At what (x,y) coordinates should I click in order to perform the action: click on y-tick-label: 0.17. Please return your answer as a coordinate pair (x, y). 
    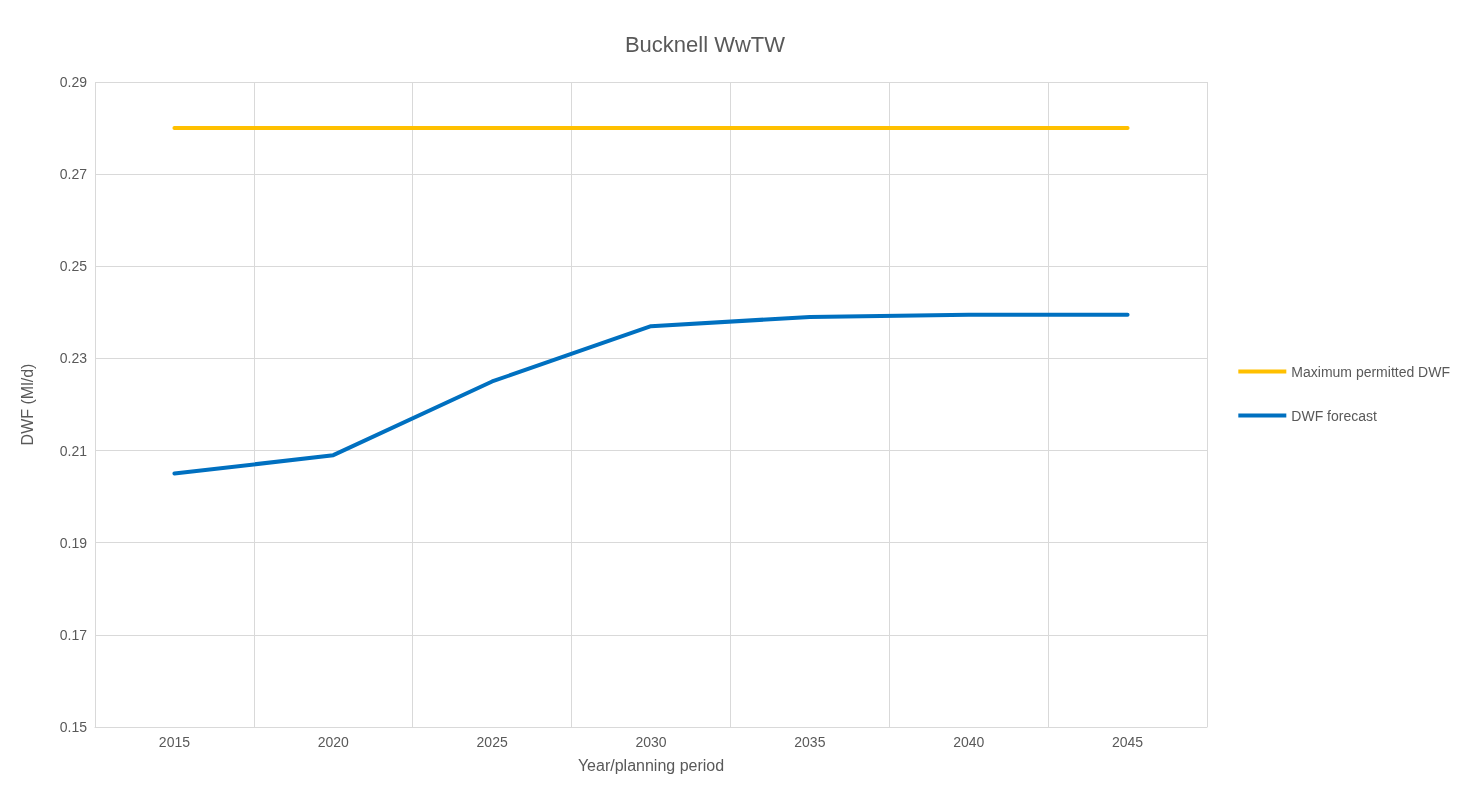
    Looking at the image, I should click on (73, 634).